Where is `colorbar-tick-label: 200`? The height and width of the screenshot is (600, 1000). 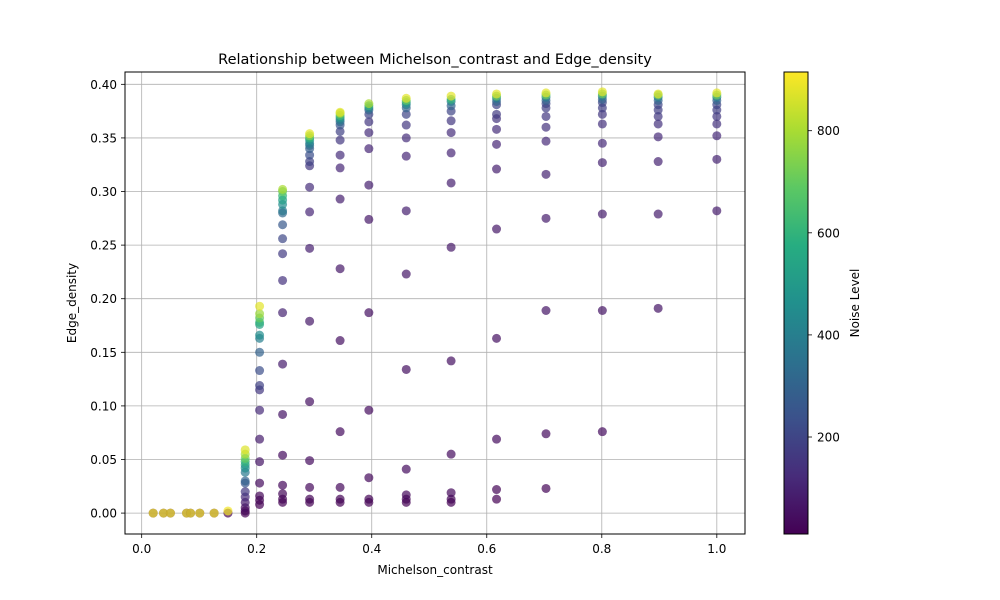
colorbar-tick-label: 200 is located at coordinates (828, 438).